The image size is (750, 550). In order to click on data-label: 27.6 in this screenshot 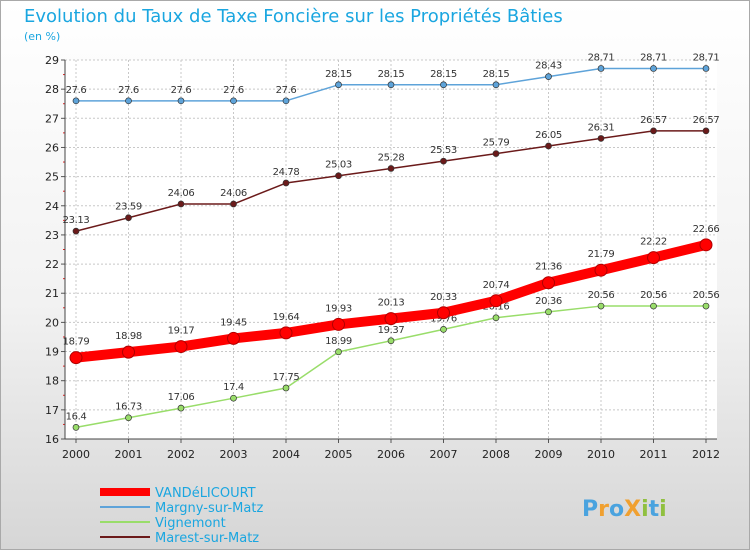, I will do `click(286, 90)`.